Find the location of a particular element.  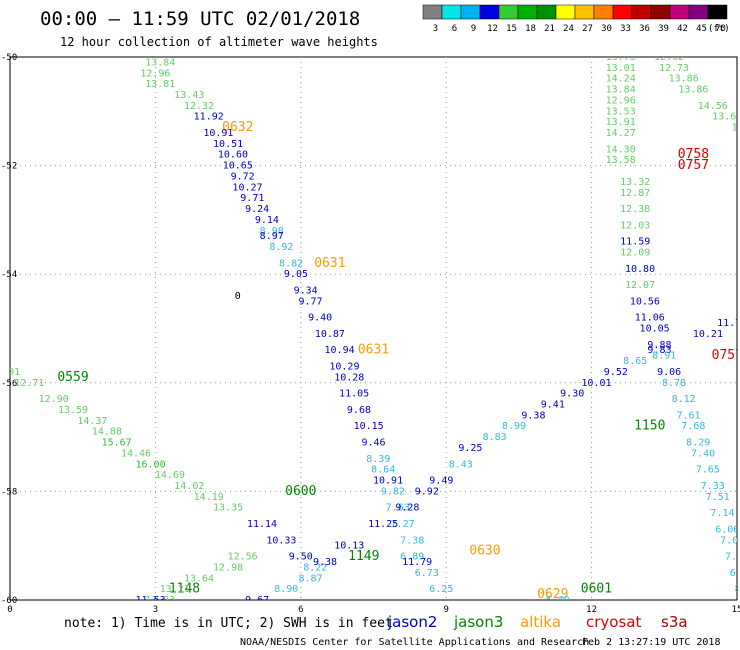

y-tick-label: -58 is located at coordinates (9, 492).